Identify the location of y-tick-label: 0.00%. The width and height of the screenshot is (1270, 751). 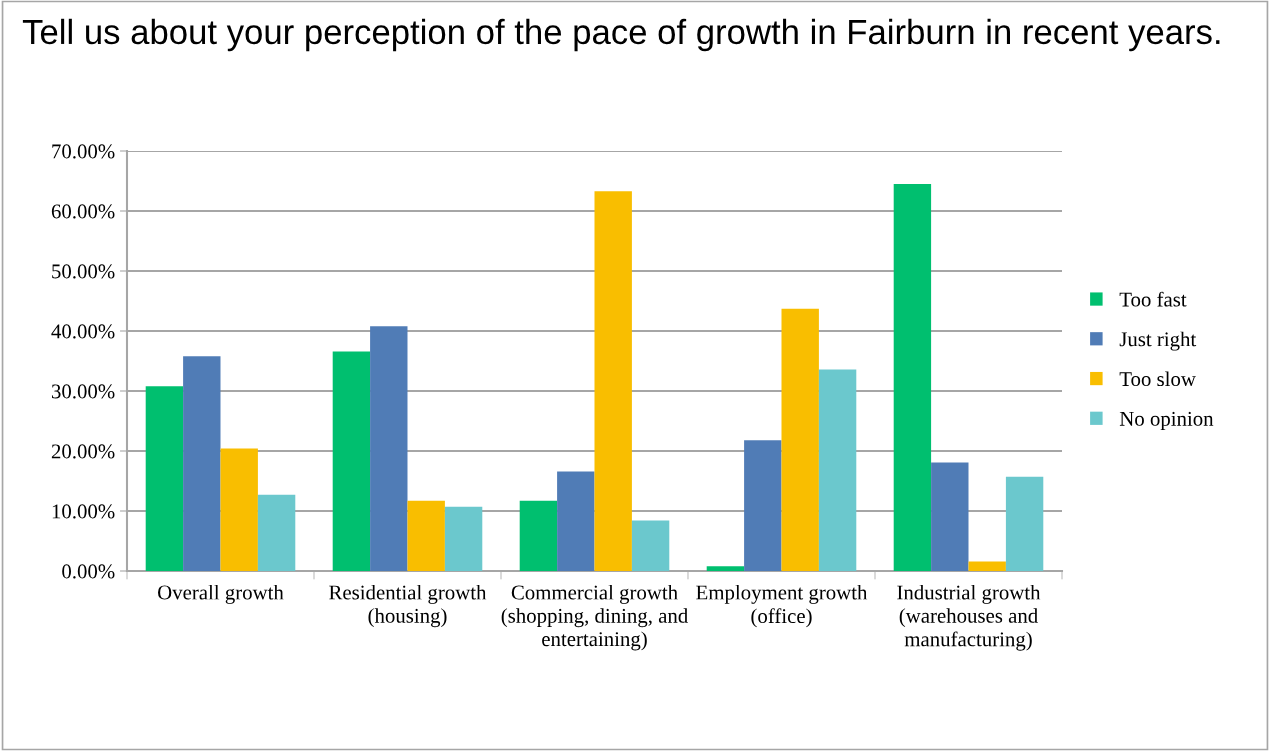
(88, 571).